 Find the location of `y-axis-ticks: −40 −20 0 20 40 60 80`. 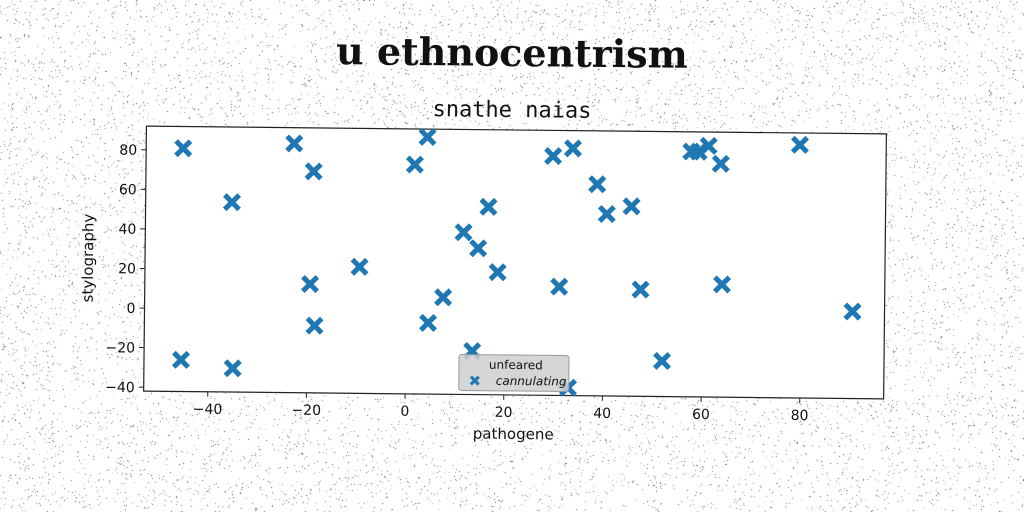

y-axis-ticks: −40 −20 0 20 40 60 80 is located at coordinates (126, 269).